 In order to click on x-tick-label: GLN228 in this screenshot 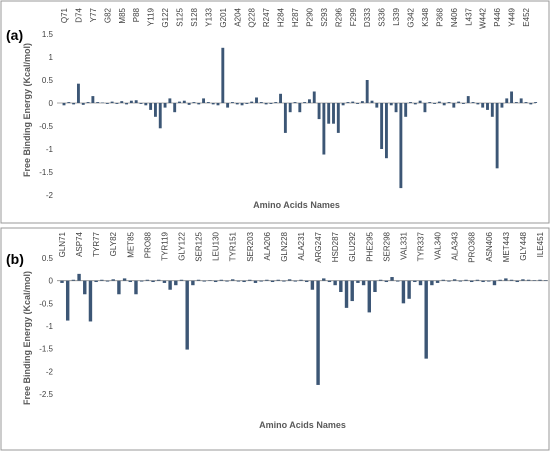, I will do `click(284, 246)`.